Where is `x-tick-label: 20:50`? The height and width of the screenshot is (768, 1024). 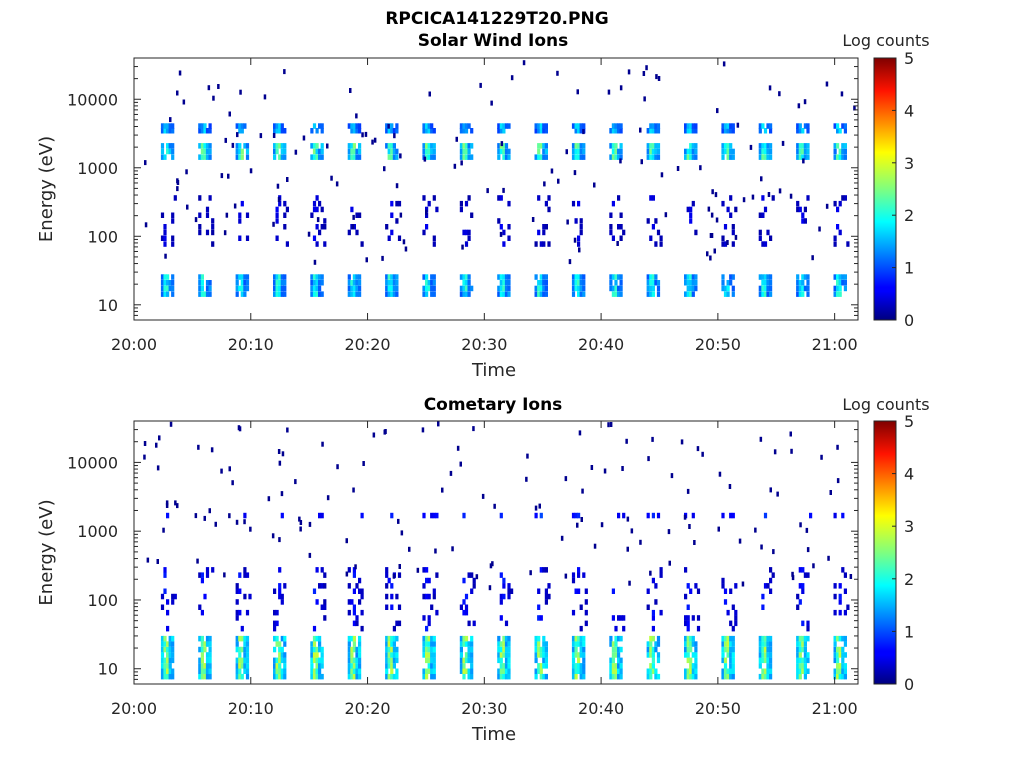
x-tick-label: 20:50 is located at coordinates (718, 708).